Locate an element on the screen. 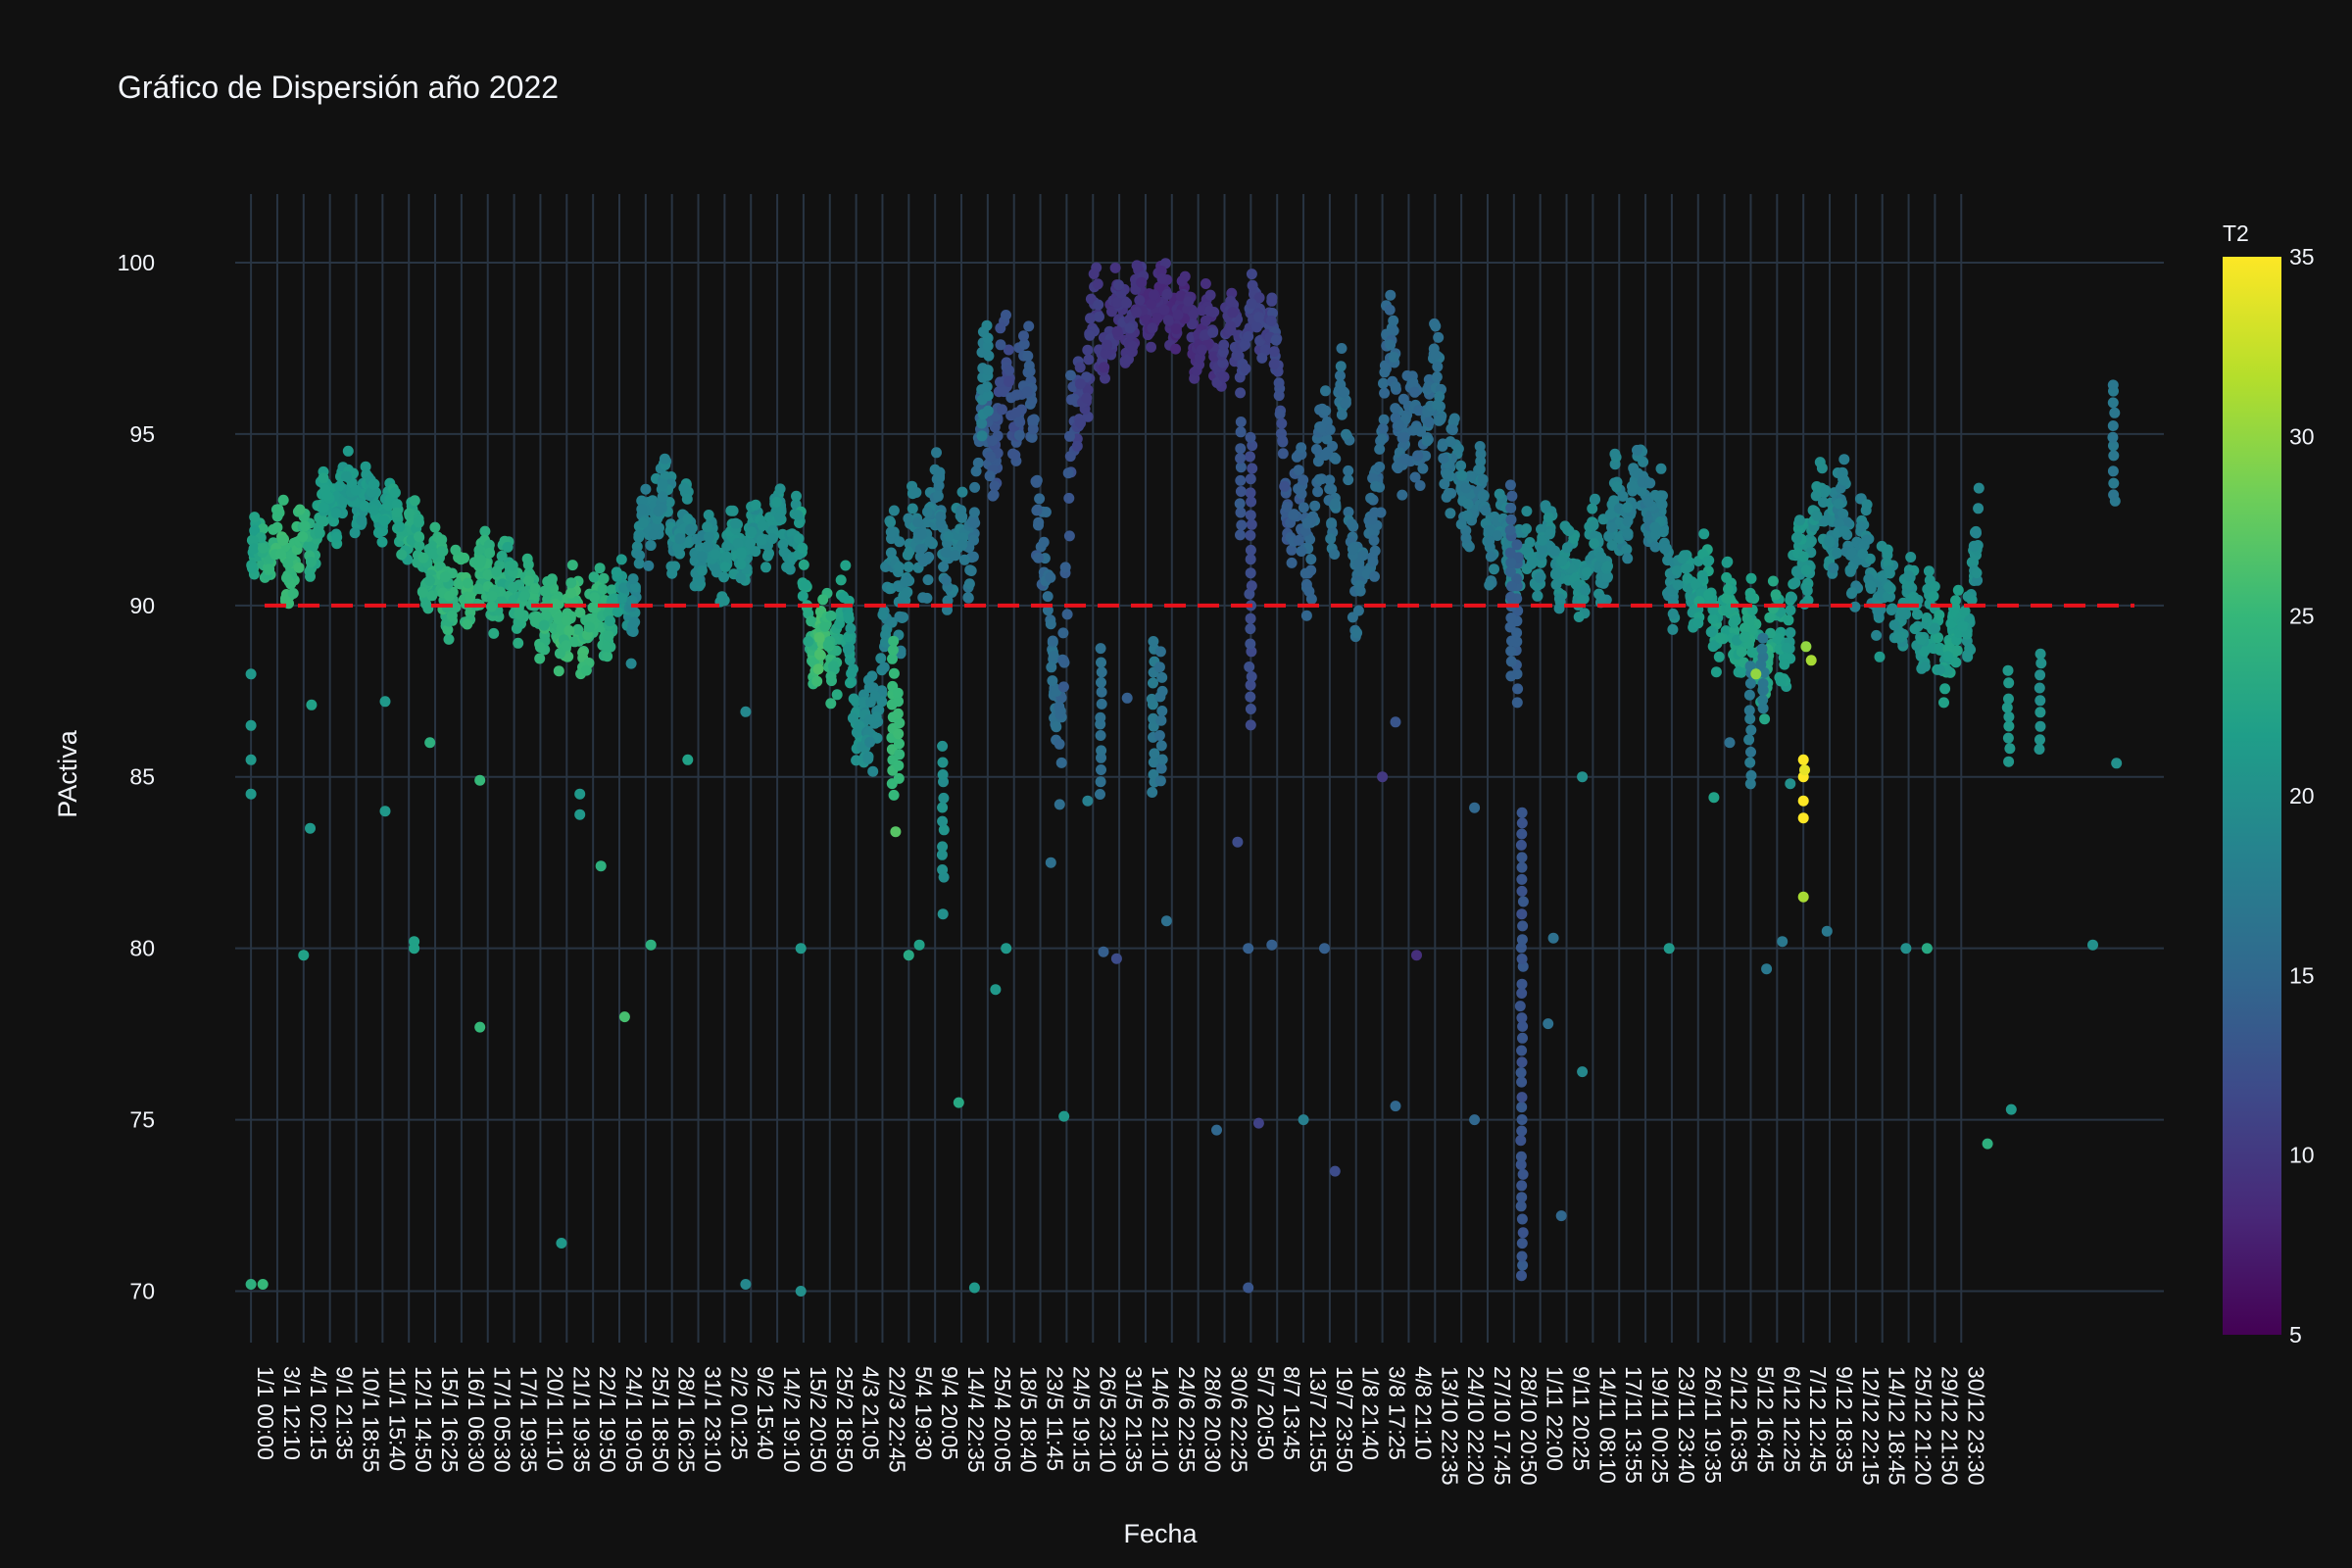 The width and height of the screenshot is (2352, 1568). y-tick-label: 75 is located at coordinates (142, 1120).